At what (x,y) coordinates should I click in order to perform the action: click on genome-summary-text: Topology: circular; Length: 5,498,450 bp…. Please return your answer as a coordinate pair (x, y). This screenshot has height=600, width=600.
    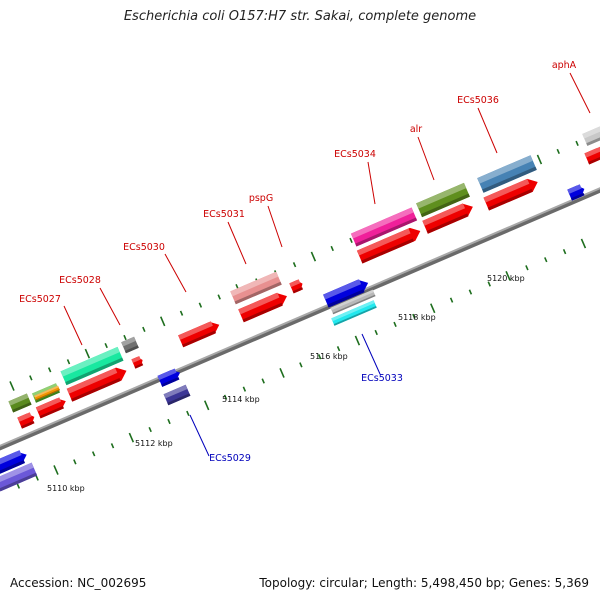
    Looking at the image, I should click on (424, 583).